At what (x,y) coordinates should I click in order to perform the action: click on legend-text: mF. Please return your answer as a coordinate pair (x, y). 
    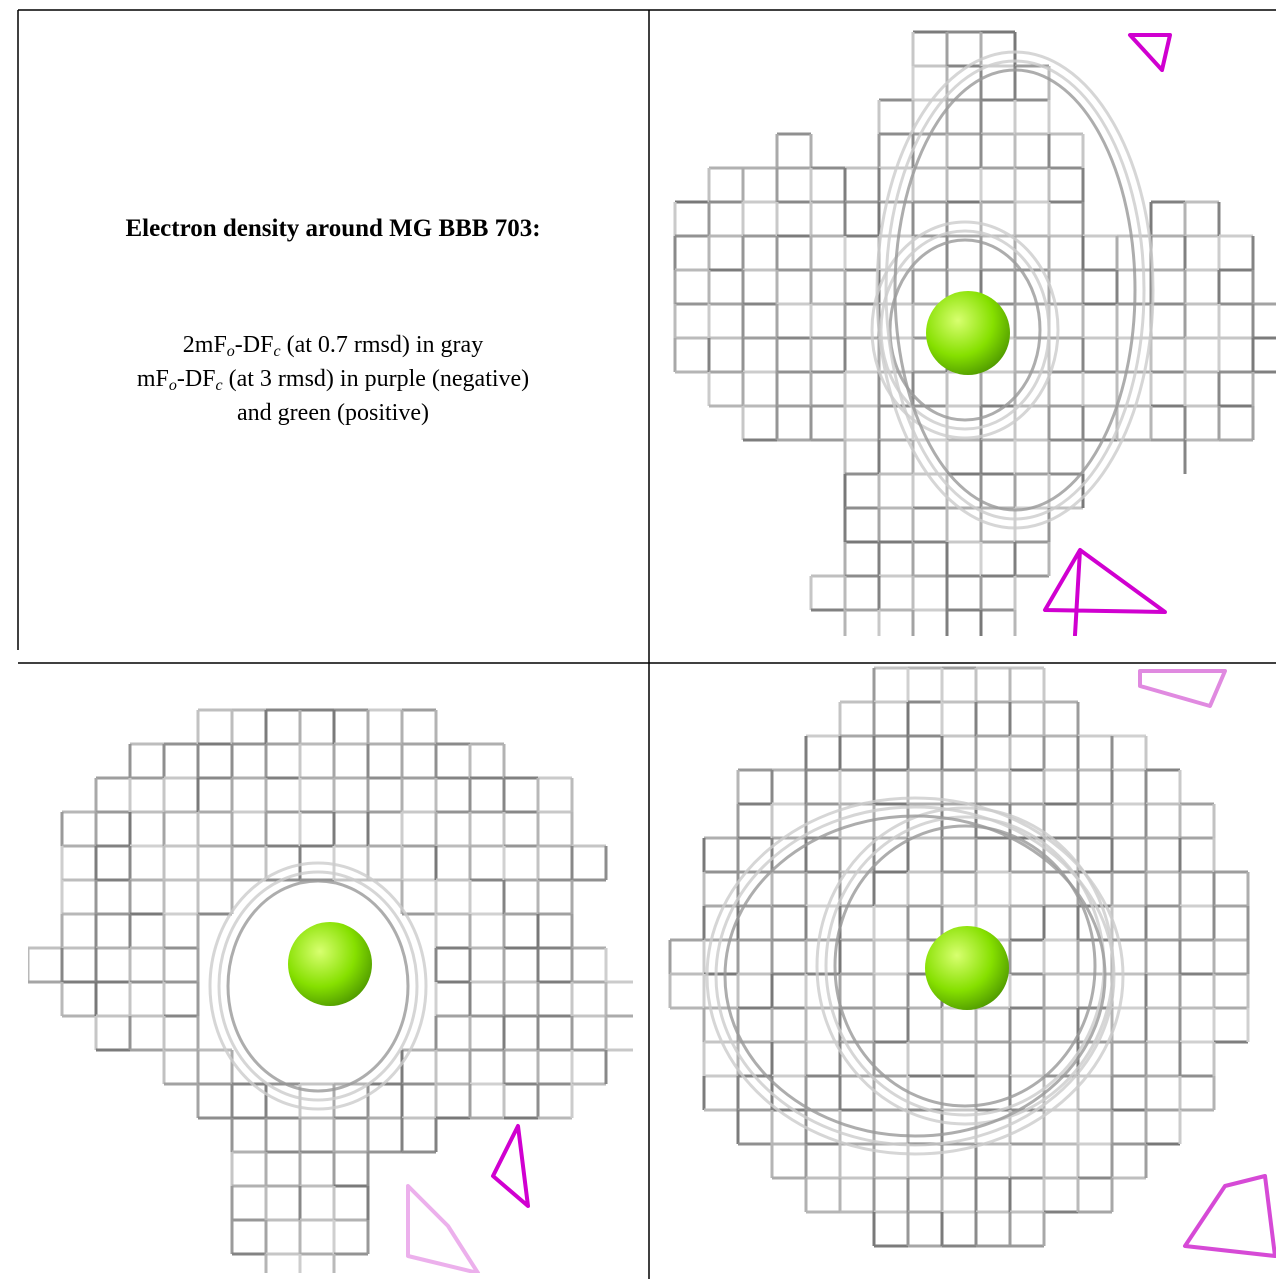
    Looking at the image, I should click on (152, 379).